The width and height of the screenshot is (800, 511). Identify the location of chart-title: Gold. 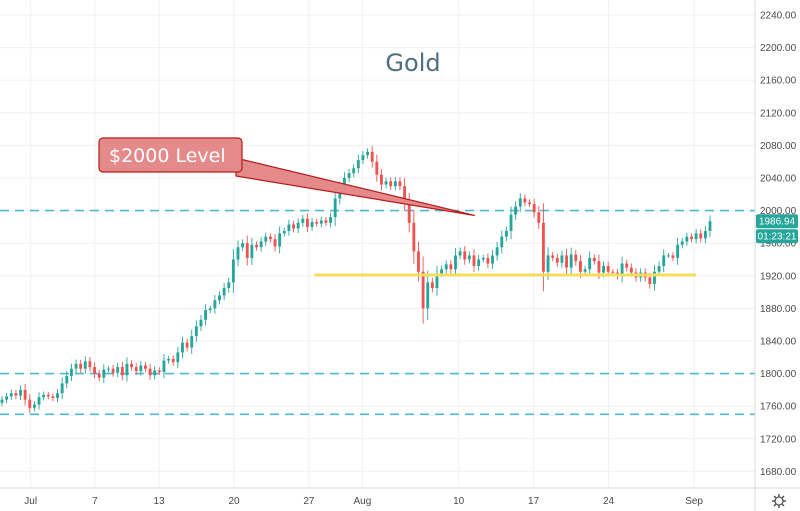
(412, 63).